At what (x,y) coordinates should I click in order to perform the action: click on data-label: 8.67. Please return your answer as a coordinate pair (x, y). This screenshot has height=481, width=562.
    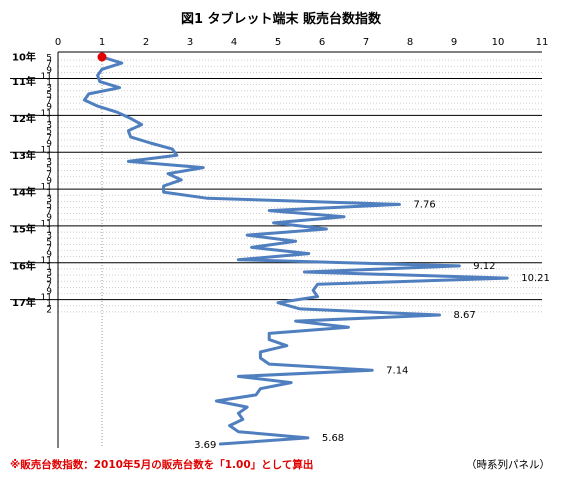
    Looking at the image, I should click on (464, 315).